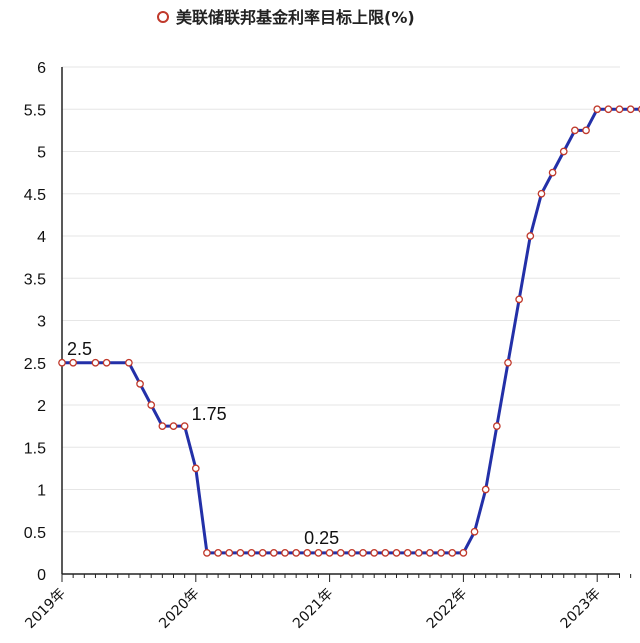  What do you see at coordinates (581, 609) in the screenshot?
I see `x-tick-label: 2023年` at bounding box center [581, 609].